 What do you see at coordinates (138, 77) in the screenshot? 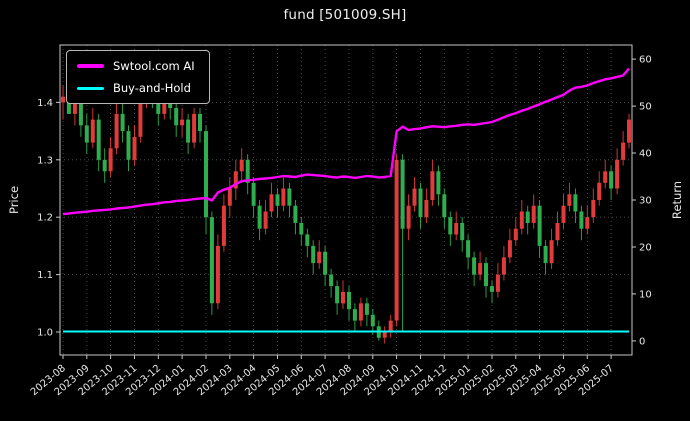
I see `legend: Swtool.com AI Buy-and-Hold` at bounding box center [138, 77].